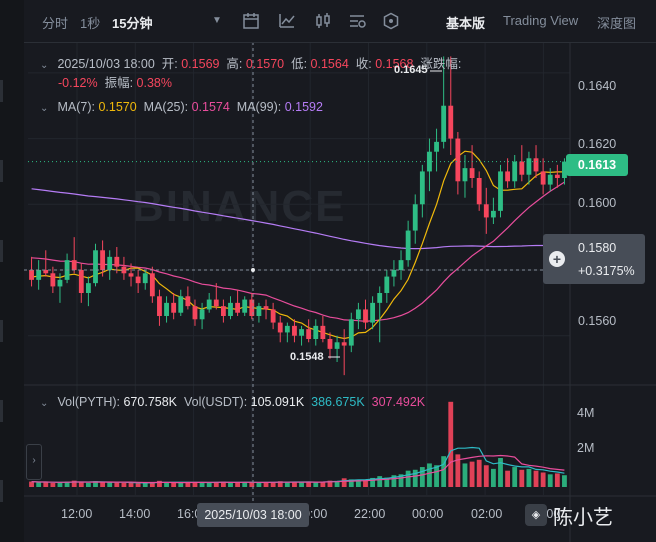 The height and width of the screenshot is (542, 656). What do you see at coordinates (217, 20) in the screenshot?
I see `interval-dropdown-icon: ▼` at bounding box center [217, 20].